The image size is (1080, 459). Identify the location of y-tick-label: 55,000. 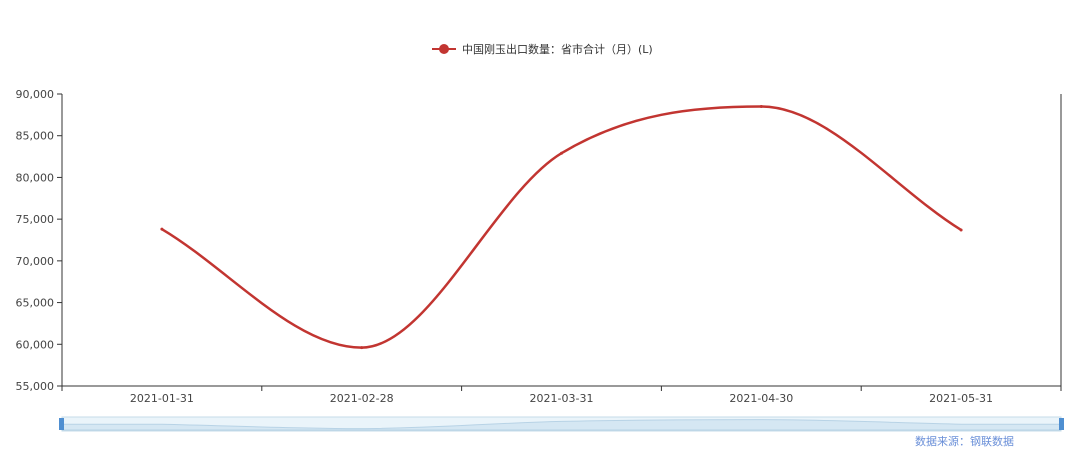
(35, 386).